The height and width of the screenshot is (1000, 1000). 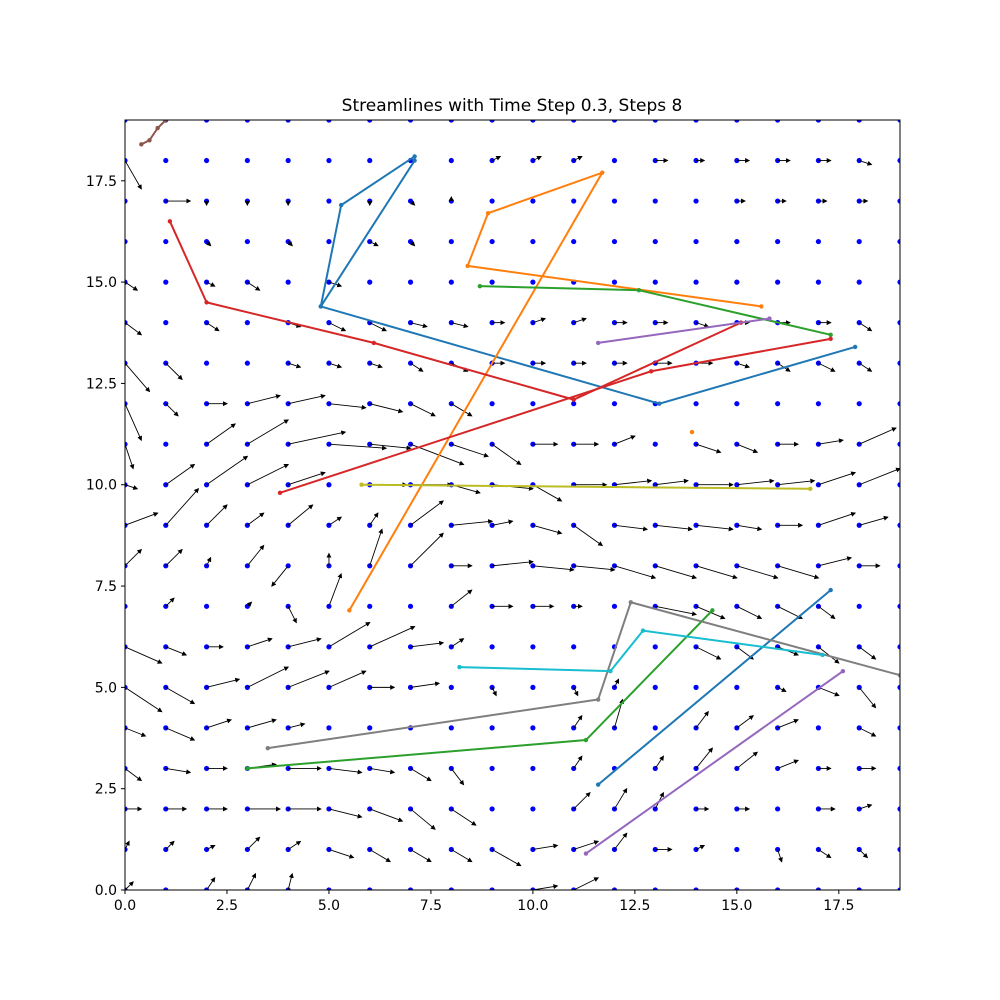 I want to click on y-tick-label: 7.5, so click(x=106, y=587).